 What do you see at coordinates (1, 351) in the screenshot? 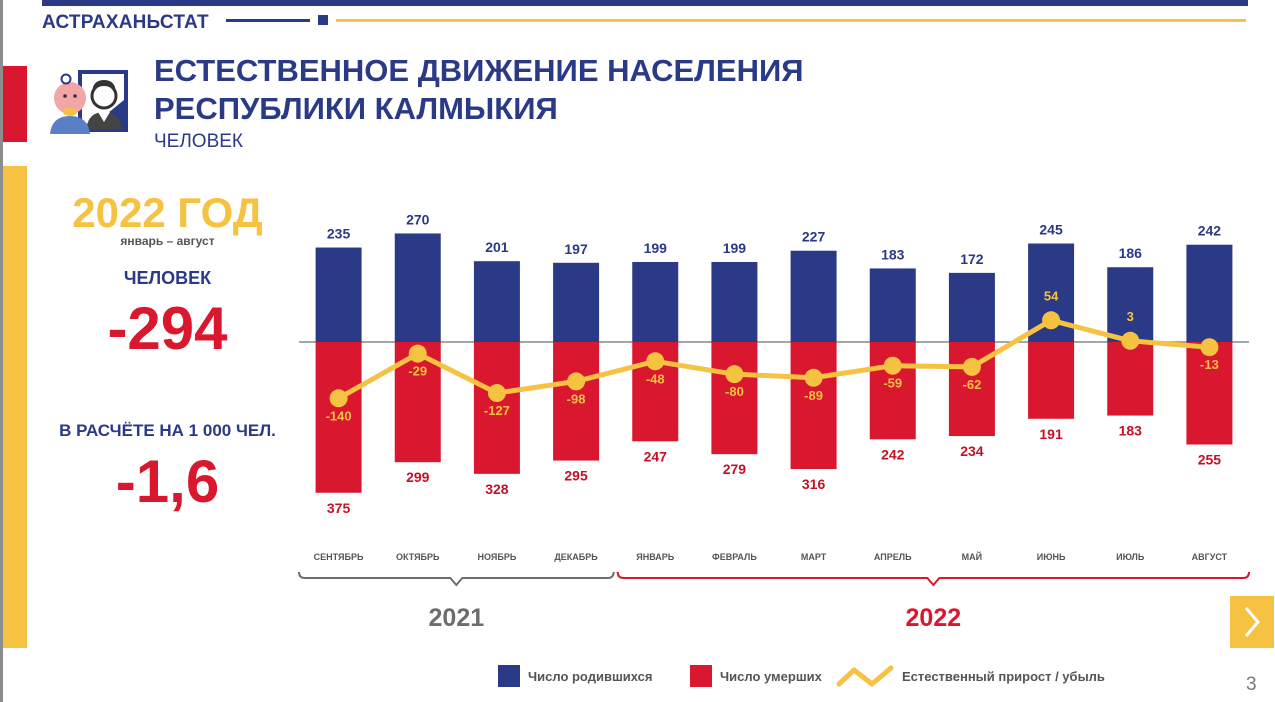
I see `left-edge-line` at bounding box center [1, 351].